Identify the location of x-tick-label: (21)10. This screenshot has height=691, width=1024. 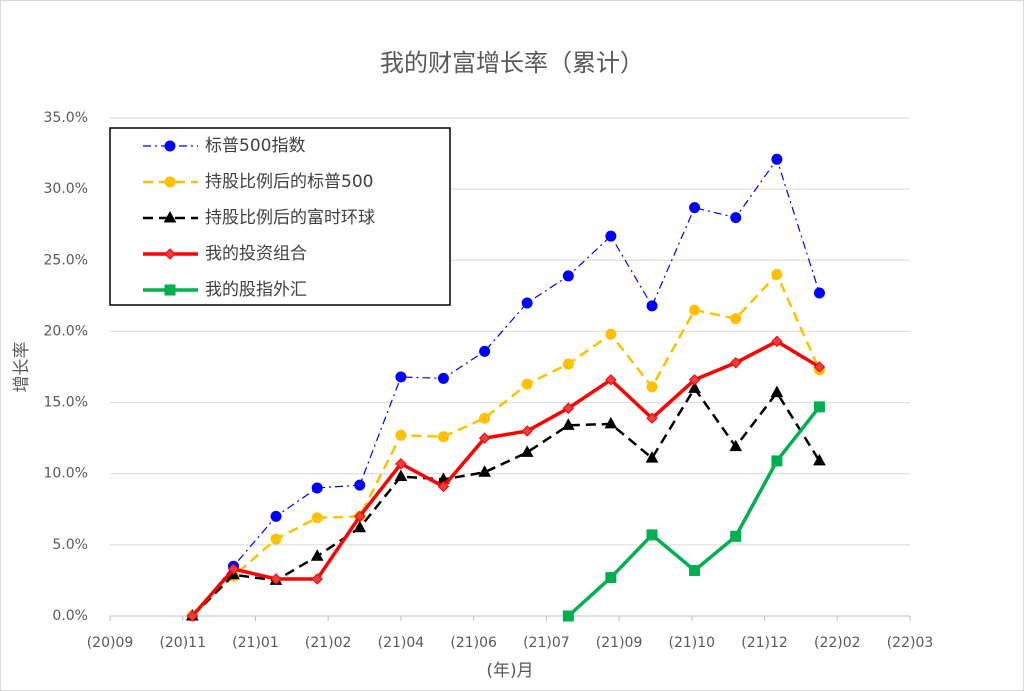
(692, 643).